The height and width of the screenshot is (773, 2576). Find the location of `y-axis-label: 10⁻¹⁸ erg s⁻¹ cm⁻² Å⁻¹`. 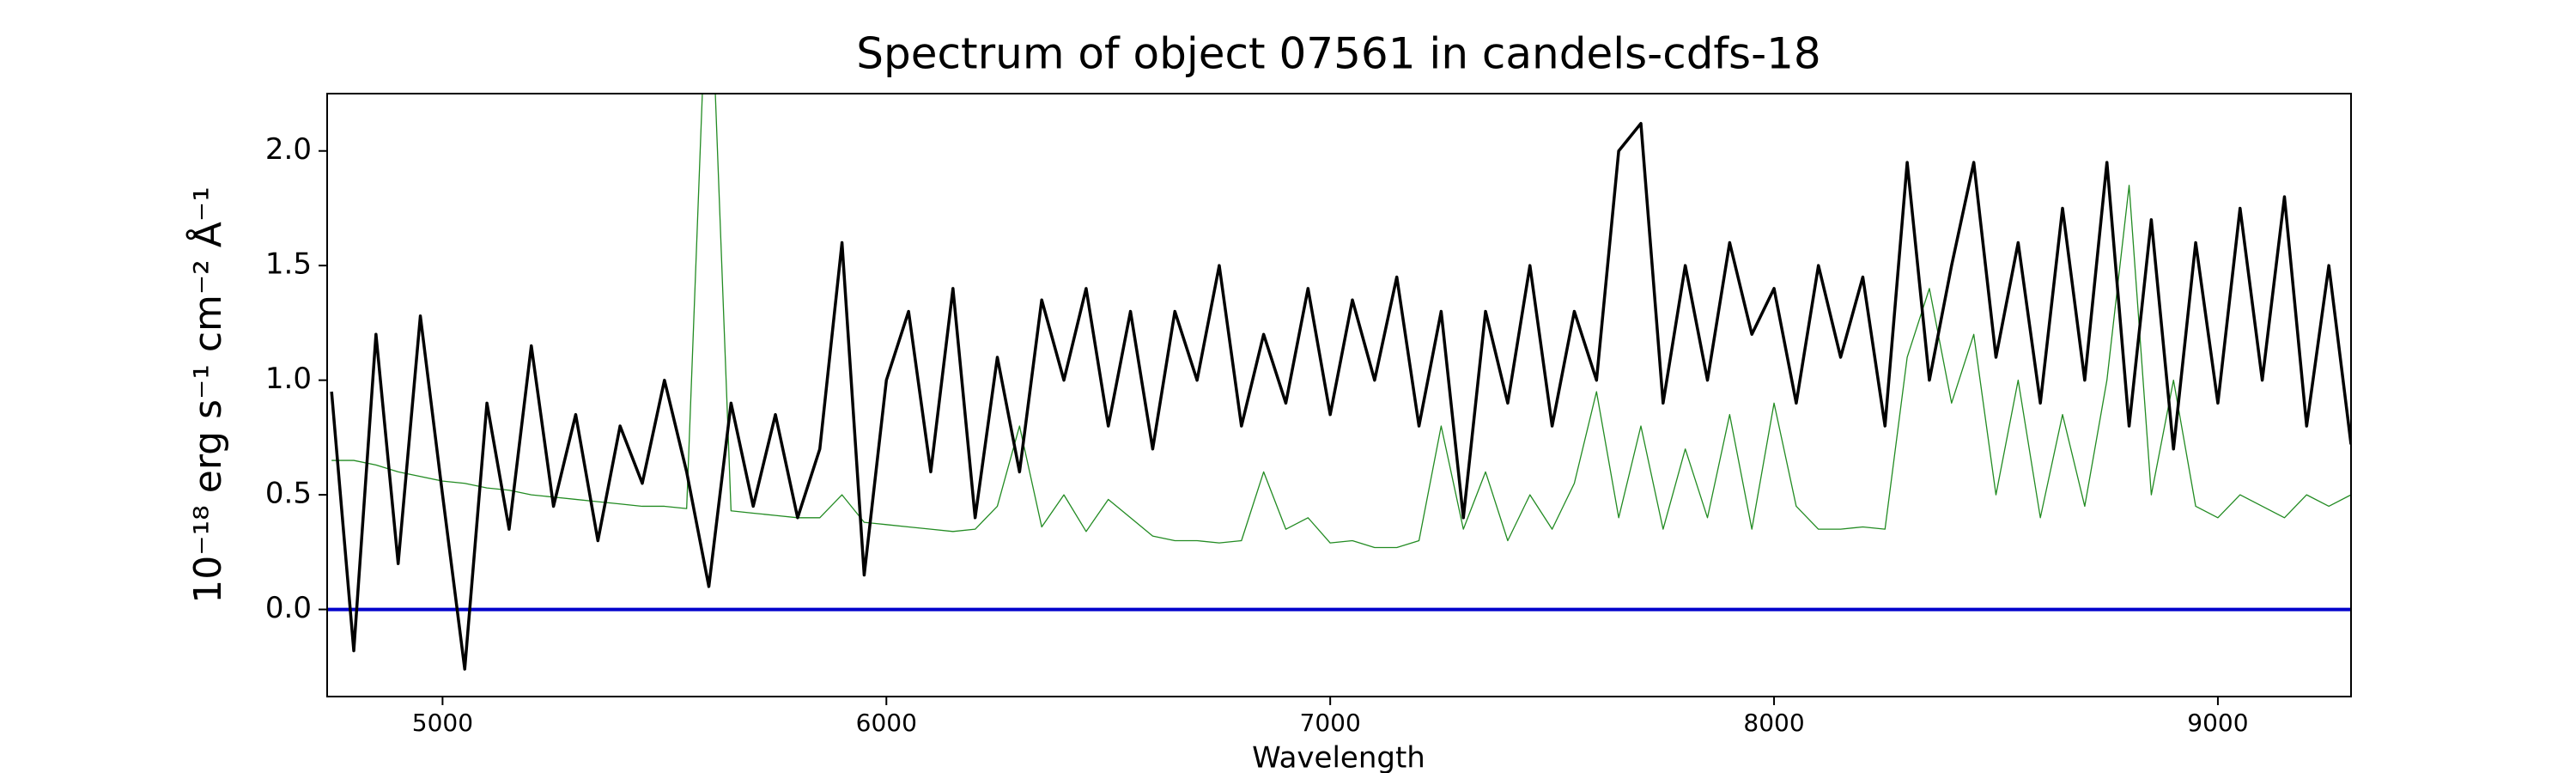

y-axis-label: 10⁻¹⁸ erg s⁻¹ cm⁻² Å⁻¹ is located at coordinates (207, 394).